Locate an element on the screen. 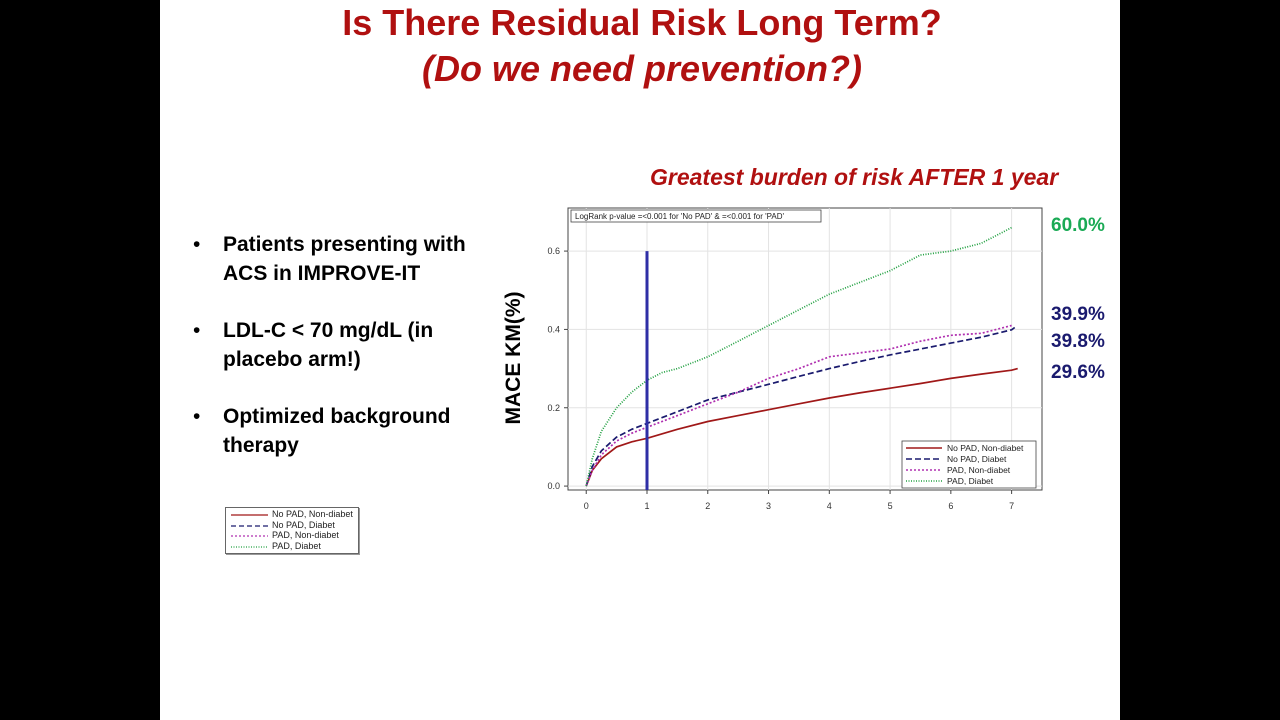 The image size is (1280, 720). end-label-pad-nondiabet: 39.9% is located at coordinates (1078, 314).